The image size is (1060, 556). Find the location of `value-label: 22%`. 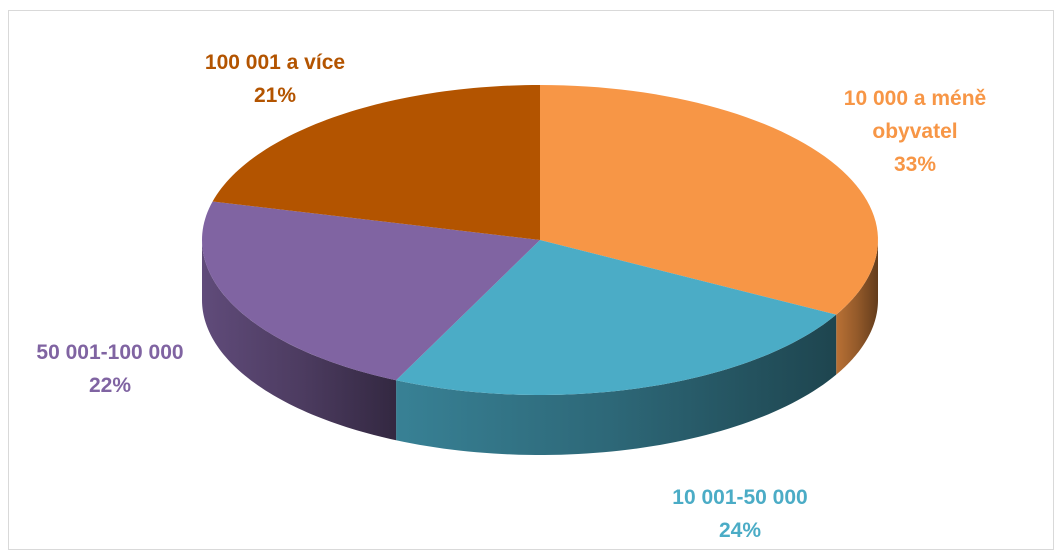

value-label: 22% is located at coordinates (110, 385).